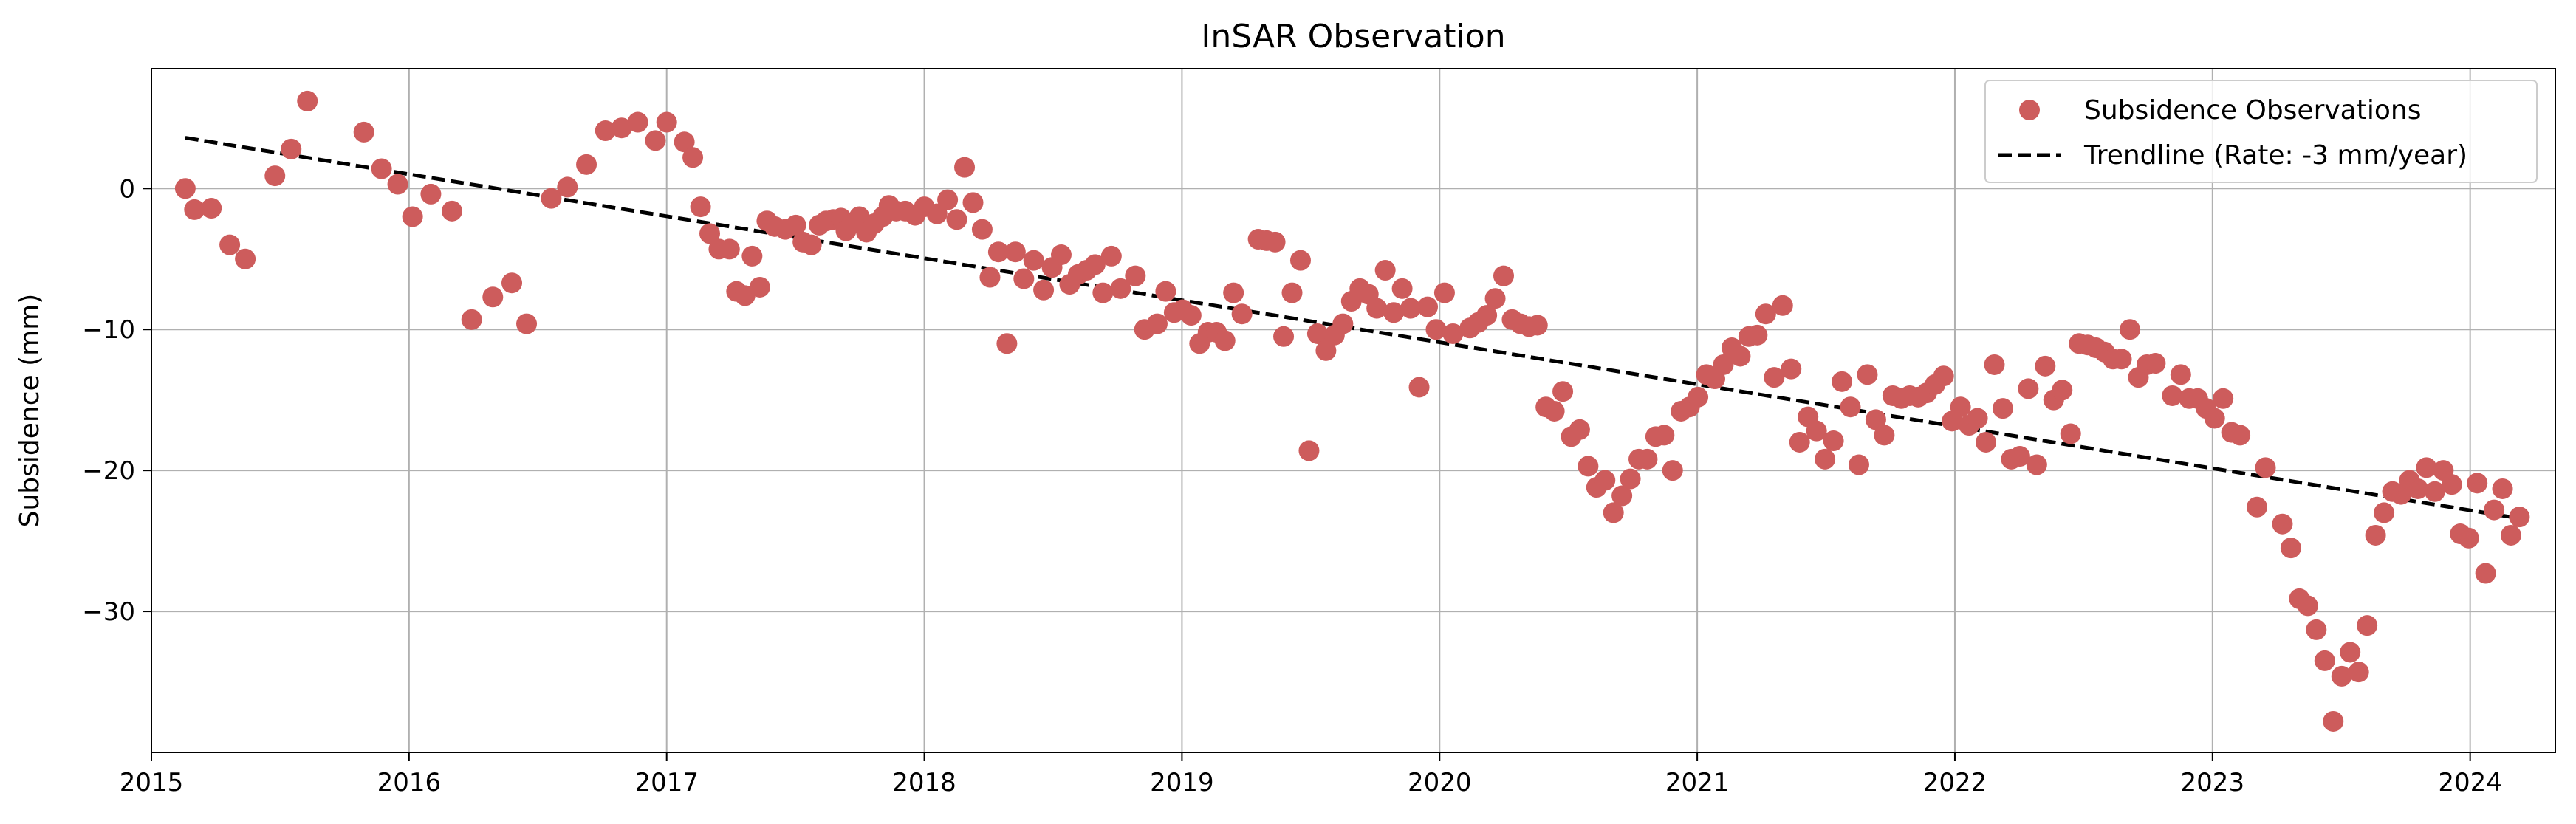 The height and width of the screenshot is (824, 2576). Describe the element at coordinates (924, 783) in the screenshot. I see `x-tick-label: 2018` at that location.